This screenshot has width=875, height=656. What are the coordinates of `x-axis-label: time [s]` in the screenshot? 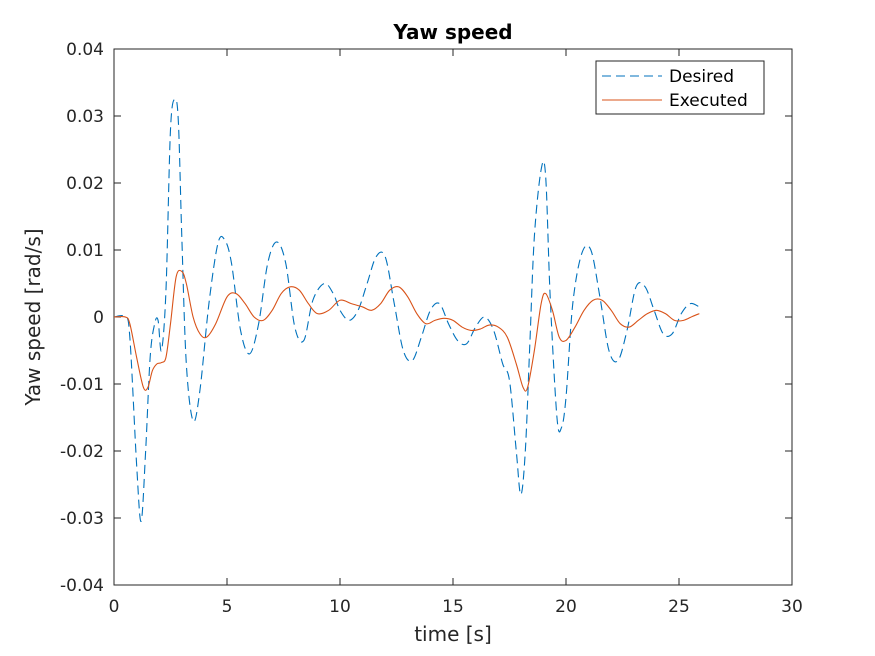 It's located at (453, 634).